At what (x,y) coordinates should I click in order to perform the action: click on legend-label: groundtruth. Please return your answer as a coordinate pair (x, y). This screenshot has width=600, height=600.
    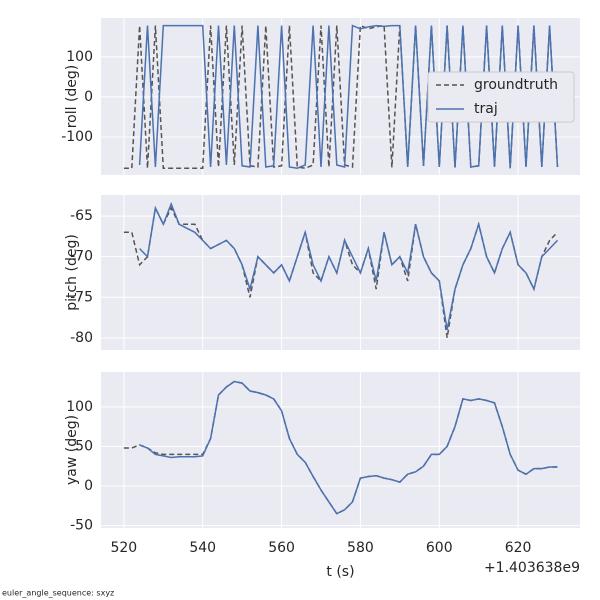
    Looking at the image, I should click on (516, 85).